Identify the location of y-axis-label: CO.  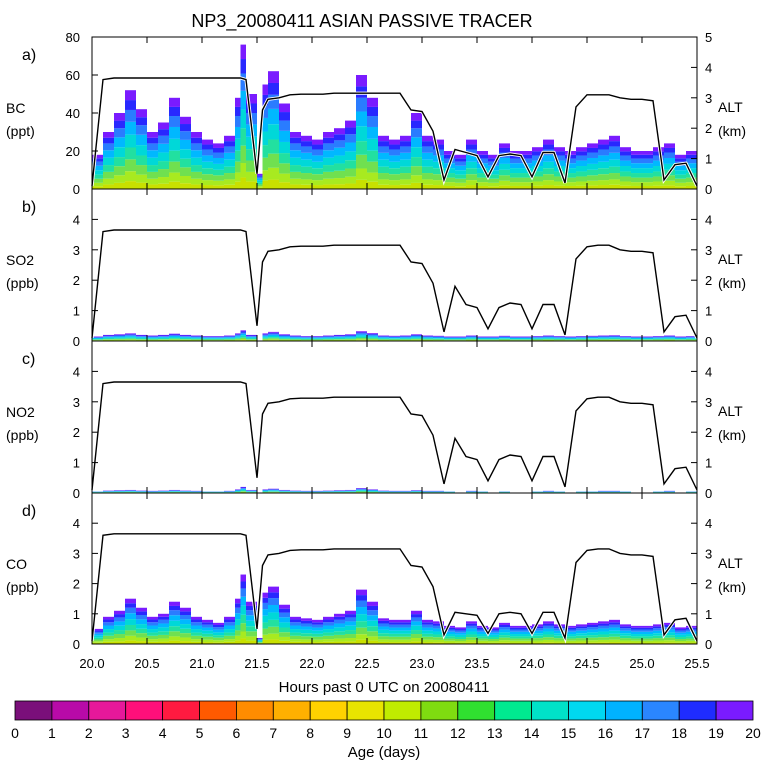
(16, 564).